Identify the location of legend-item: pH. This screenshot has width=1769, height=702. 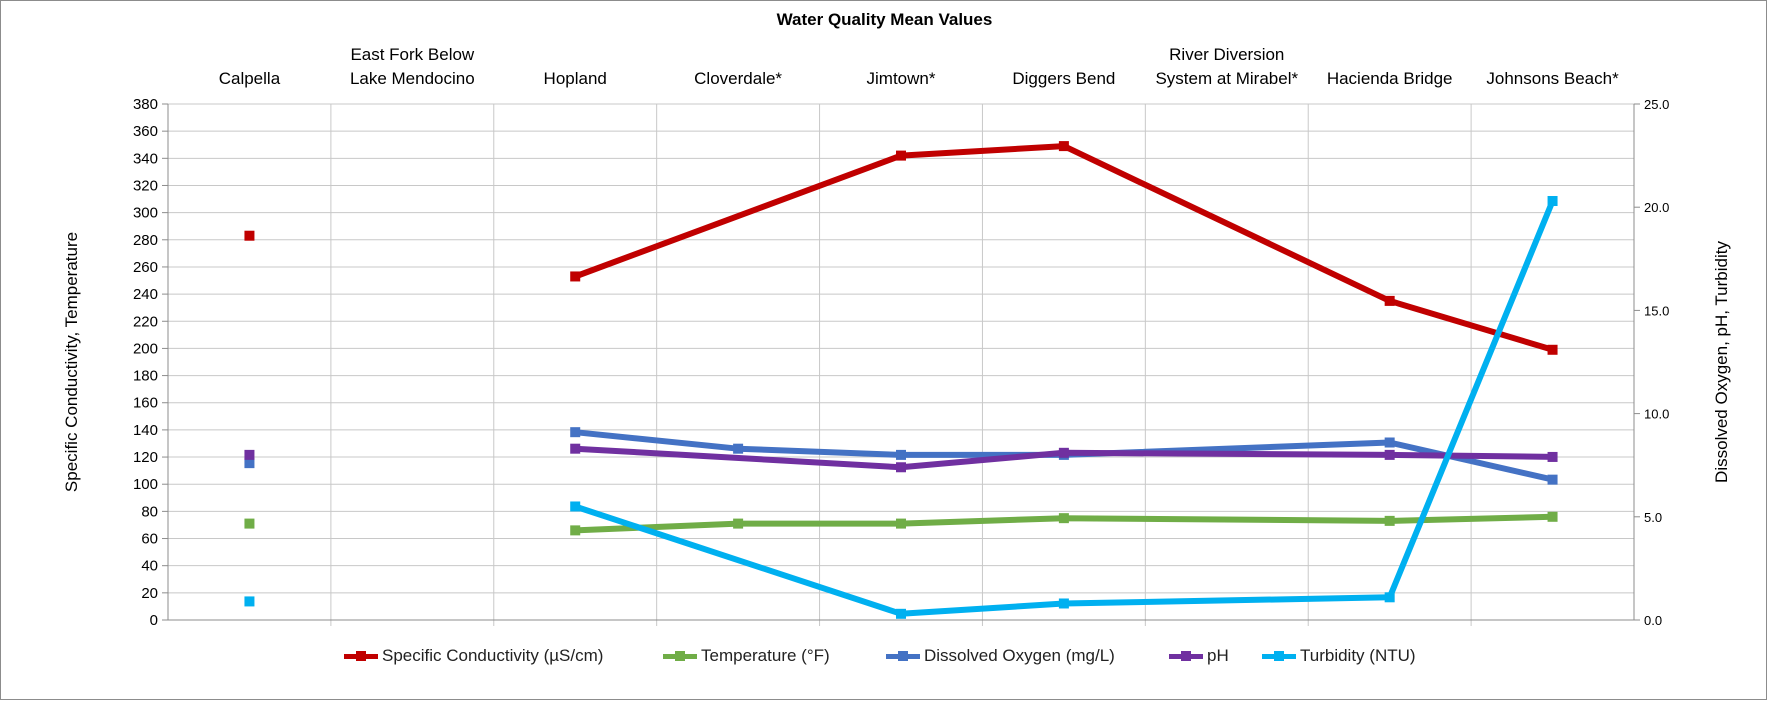
(1199, 656).